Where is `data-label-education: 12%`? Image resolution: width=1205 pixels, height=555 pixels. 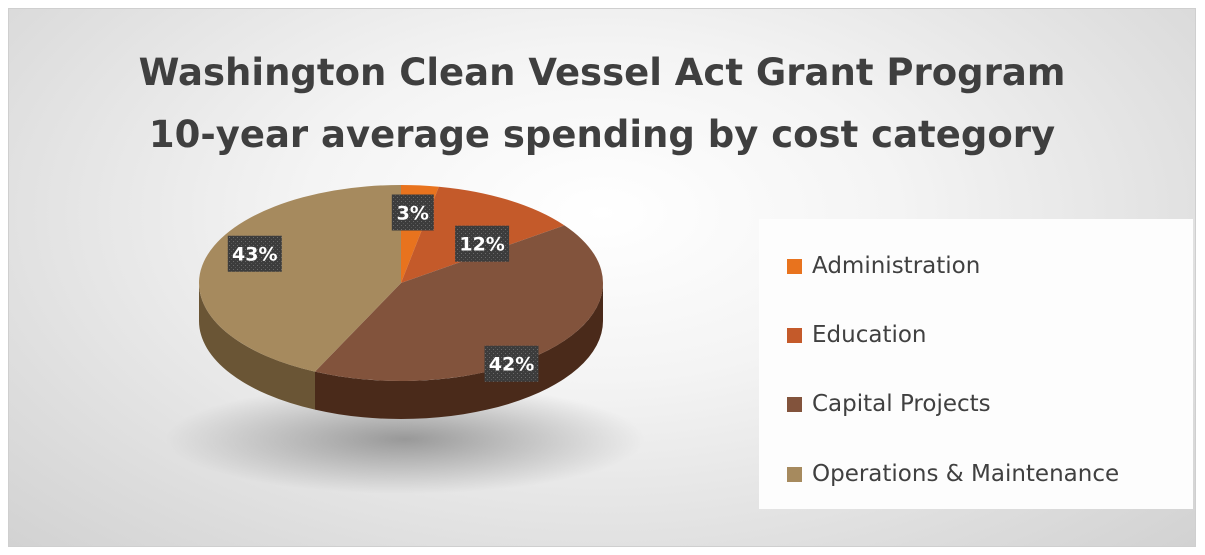 data-label-education: 12% is located at coordinates (482, 243).